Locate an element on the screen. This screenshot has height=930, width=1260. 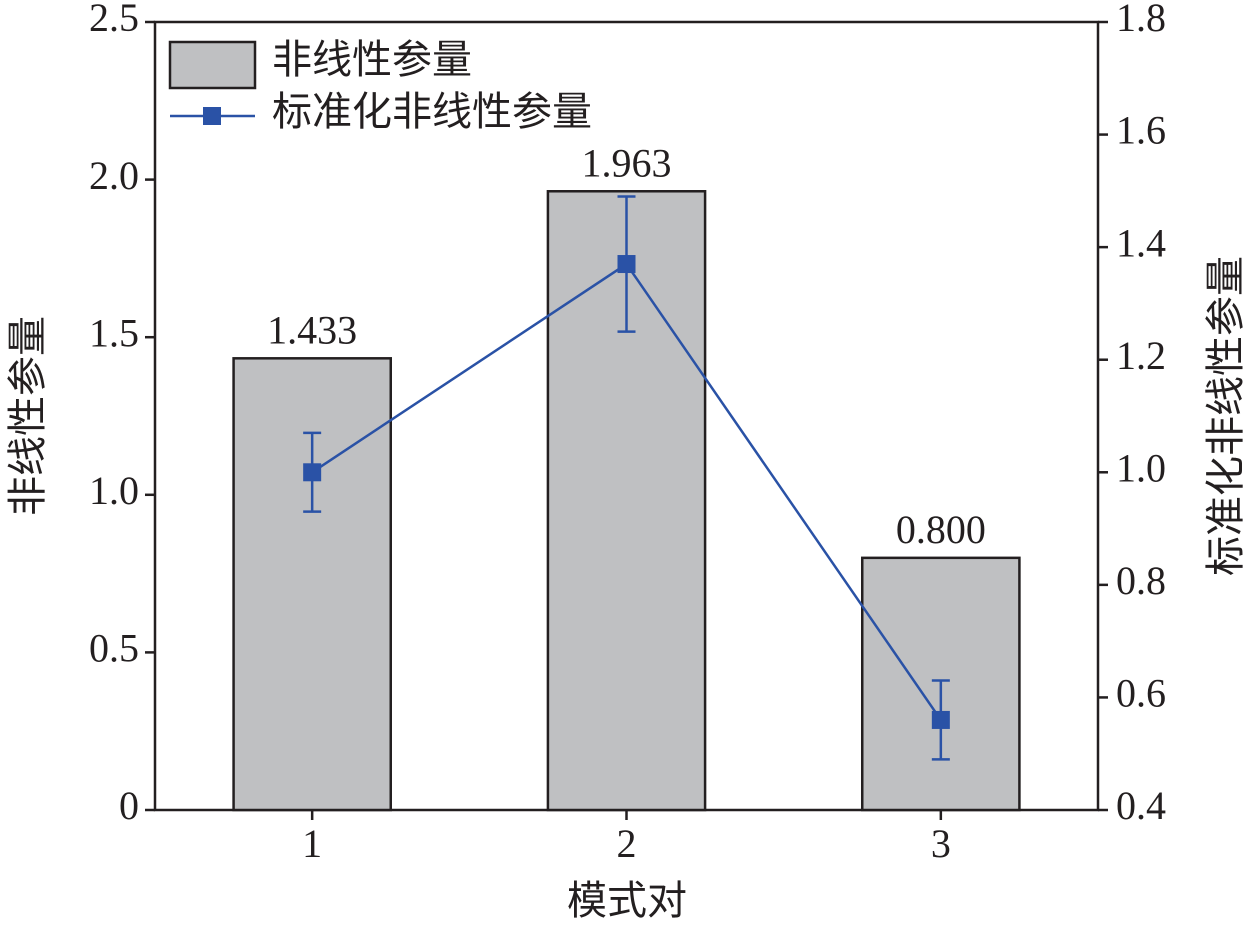
y-tick-label: 0 is located at coordinates (129, 805).